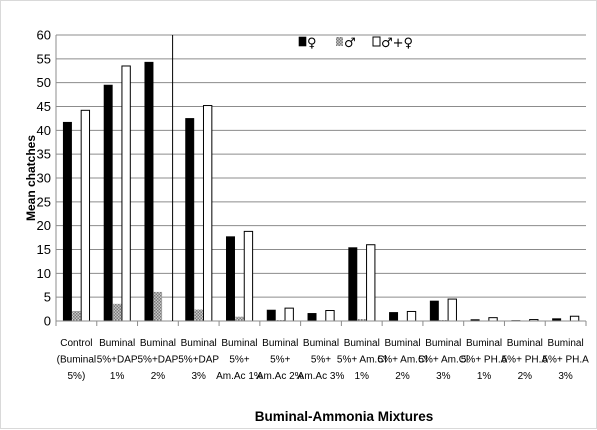  What do you see at coordinates (44, 273) in the screenshot?
I see `y-tick-label: 10` at bounding box center [44, 273].